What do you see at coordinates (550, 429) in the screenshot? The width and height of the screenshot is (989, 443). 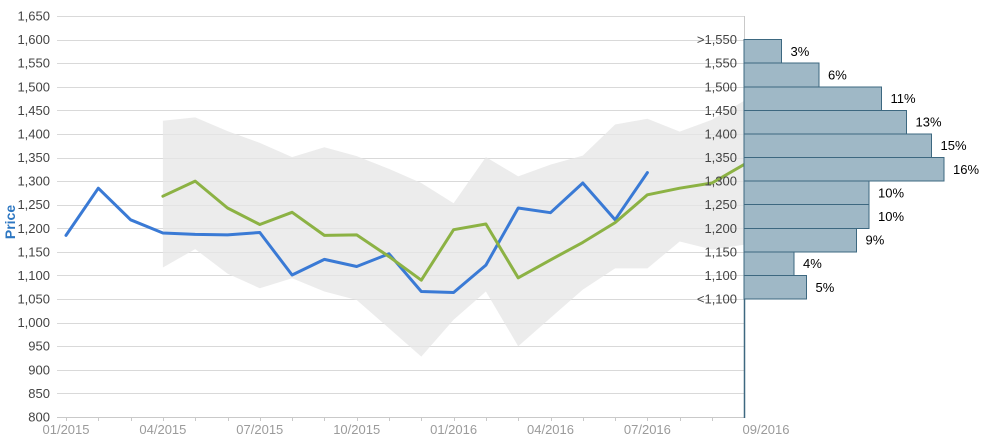 I see `x-axis-tick-label: 04/2016` at bounding box center [550, 429].